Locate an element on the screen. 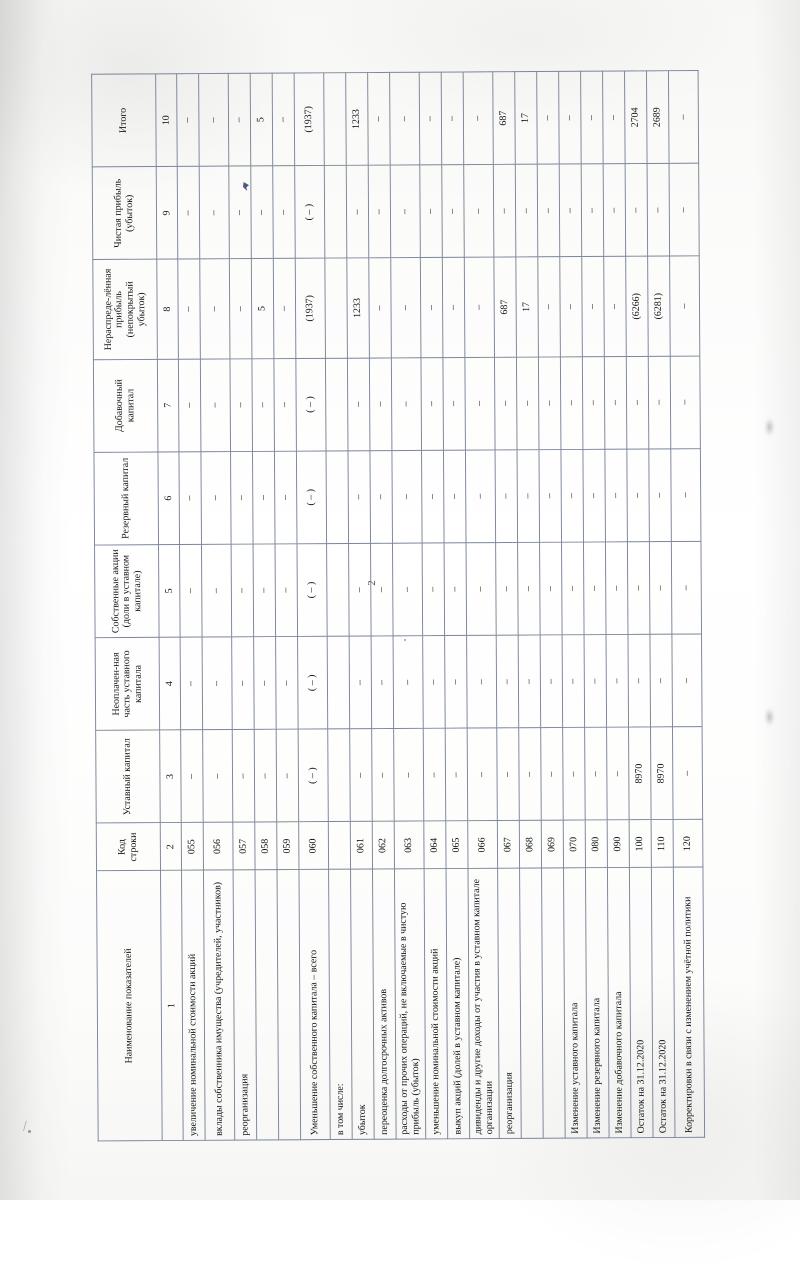 The image size is (800, 1270). row-value-col-4: ( – ) is located at coordinates (312, 683).